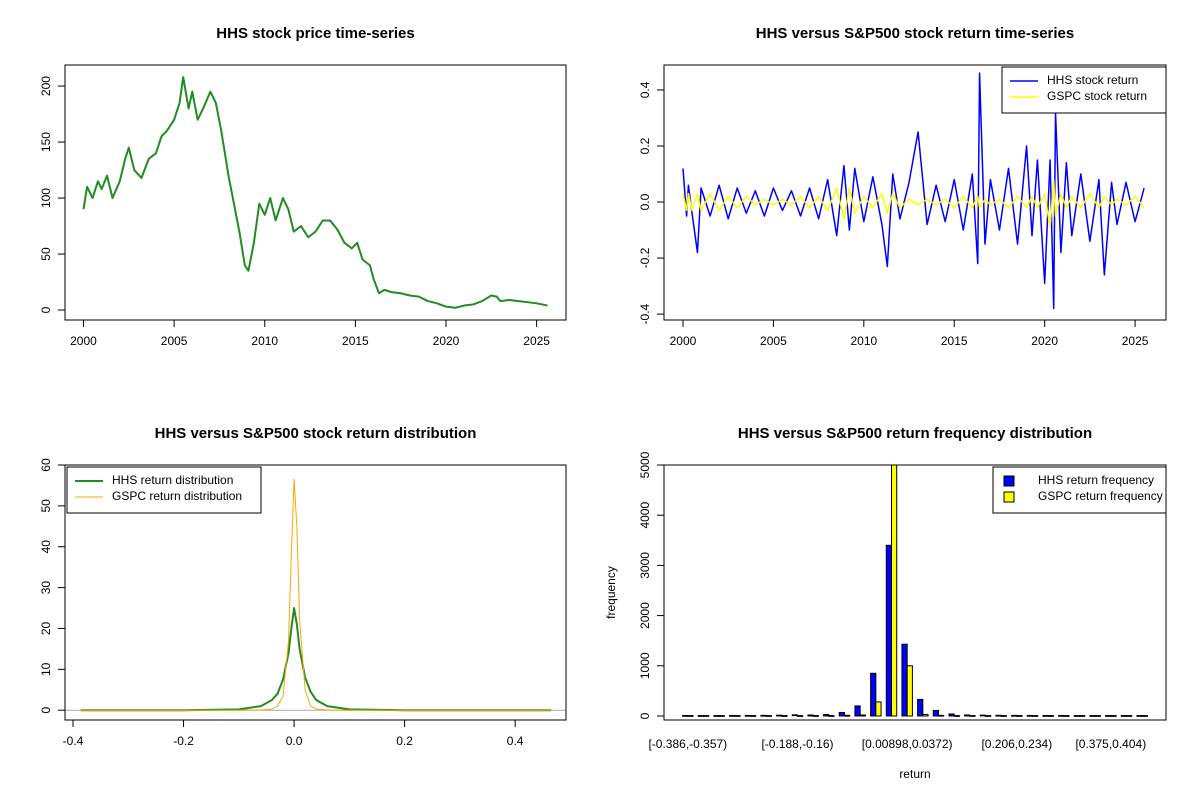  Describe the element at coordinates (645, 464) in the screenshot. I see `y-tick-label: 5000` at that location.